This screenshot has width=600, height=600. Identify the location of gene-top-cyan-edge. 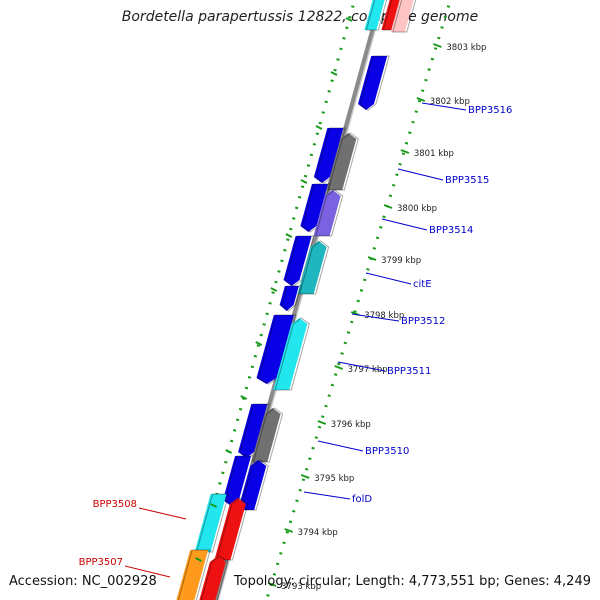
(376, 15).